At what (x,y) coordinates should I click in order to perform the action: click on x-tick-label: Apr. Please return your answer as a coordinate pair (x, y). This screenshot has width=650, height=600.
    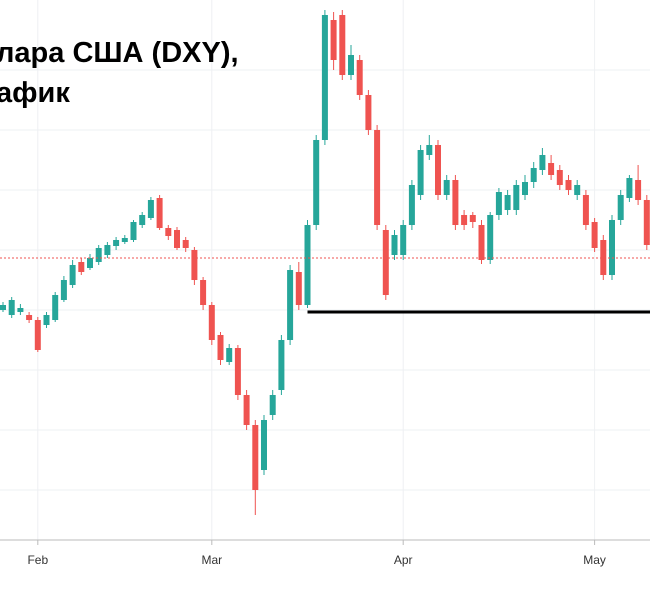
    Looking at the image, I should click on (403, 560).